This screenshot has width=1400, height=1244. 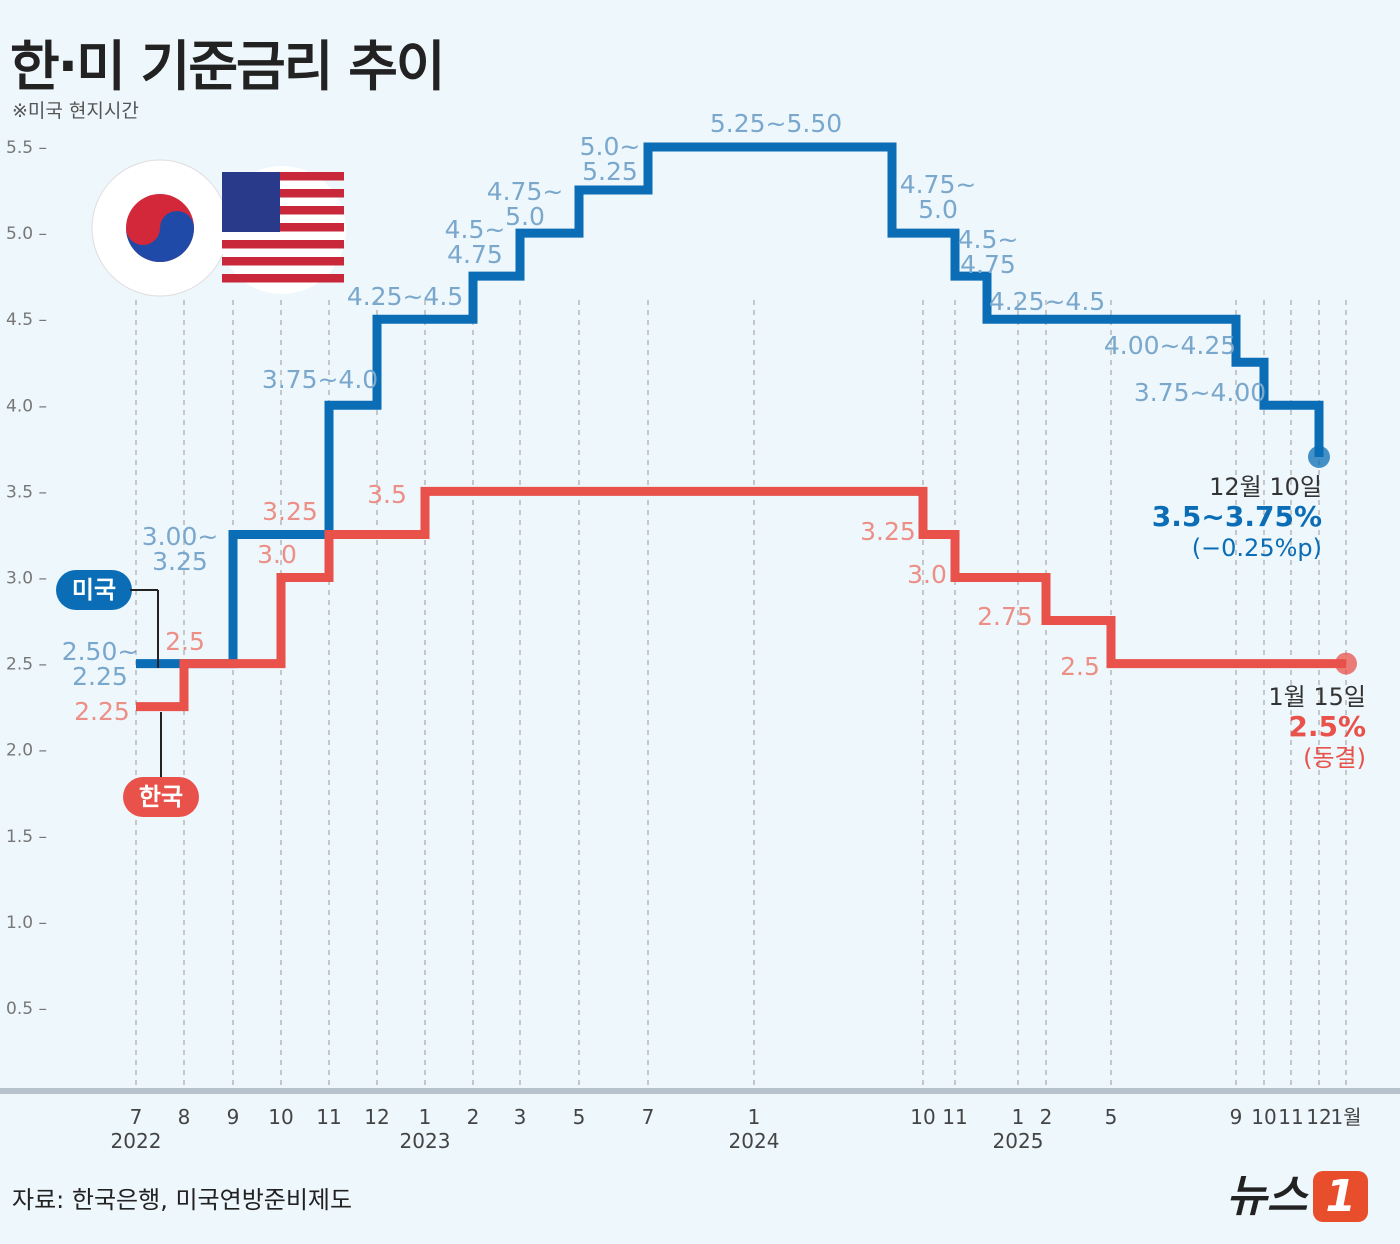 What do you see at coordinates (1345, 1117) in the screenshot?
I see `x-tick-label: 1월` at bounding box center [1345, 1117].